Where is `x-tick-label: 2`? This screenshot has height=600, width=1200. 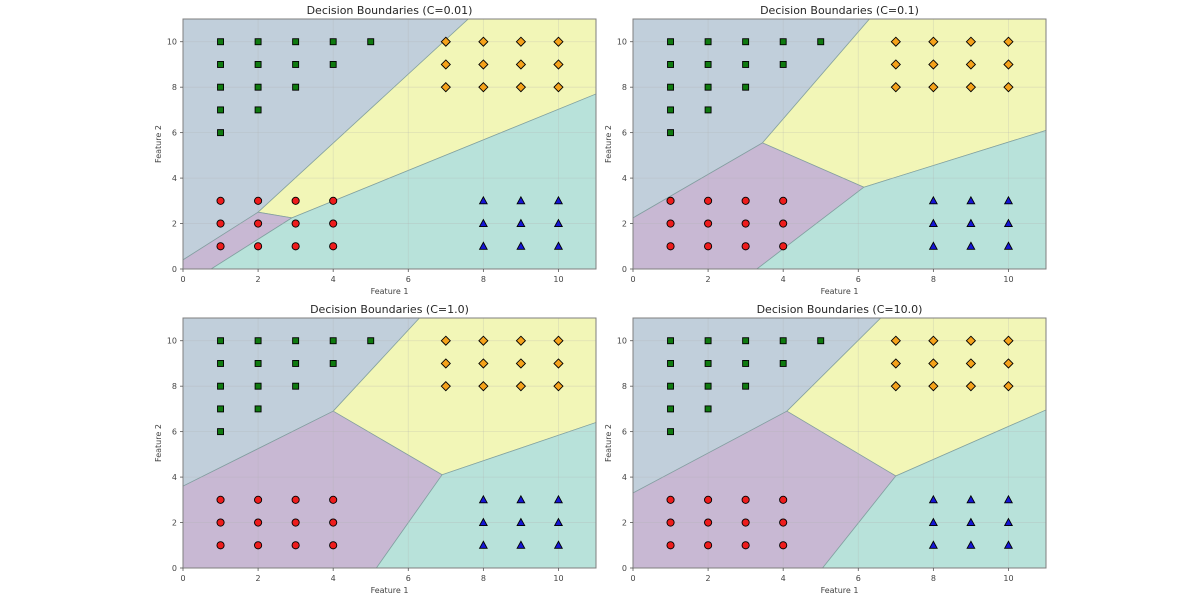 x-tick-label: 2 is located at coordinates (708, 578).